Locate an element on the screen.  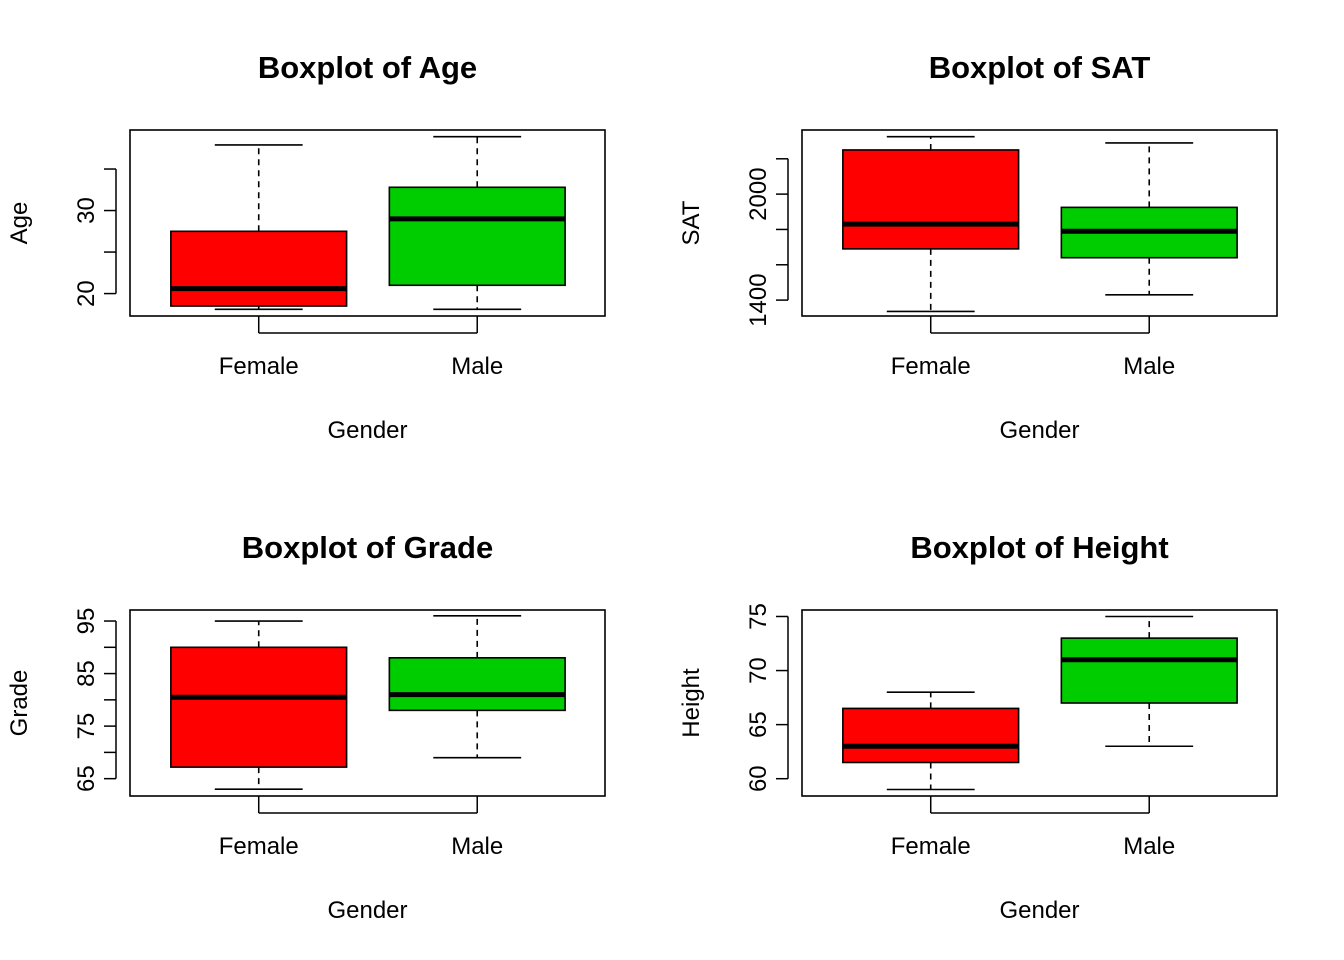
y-axis-label: Grade is located at coordinates (19, 703).